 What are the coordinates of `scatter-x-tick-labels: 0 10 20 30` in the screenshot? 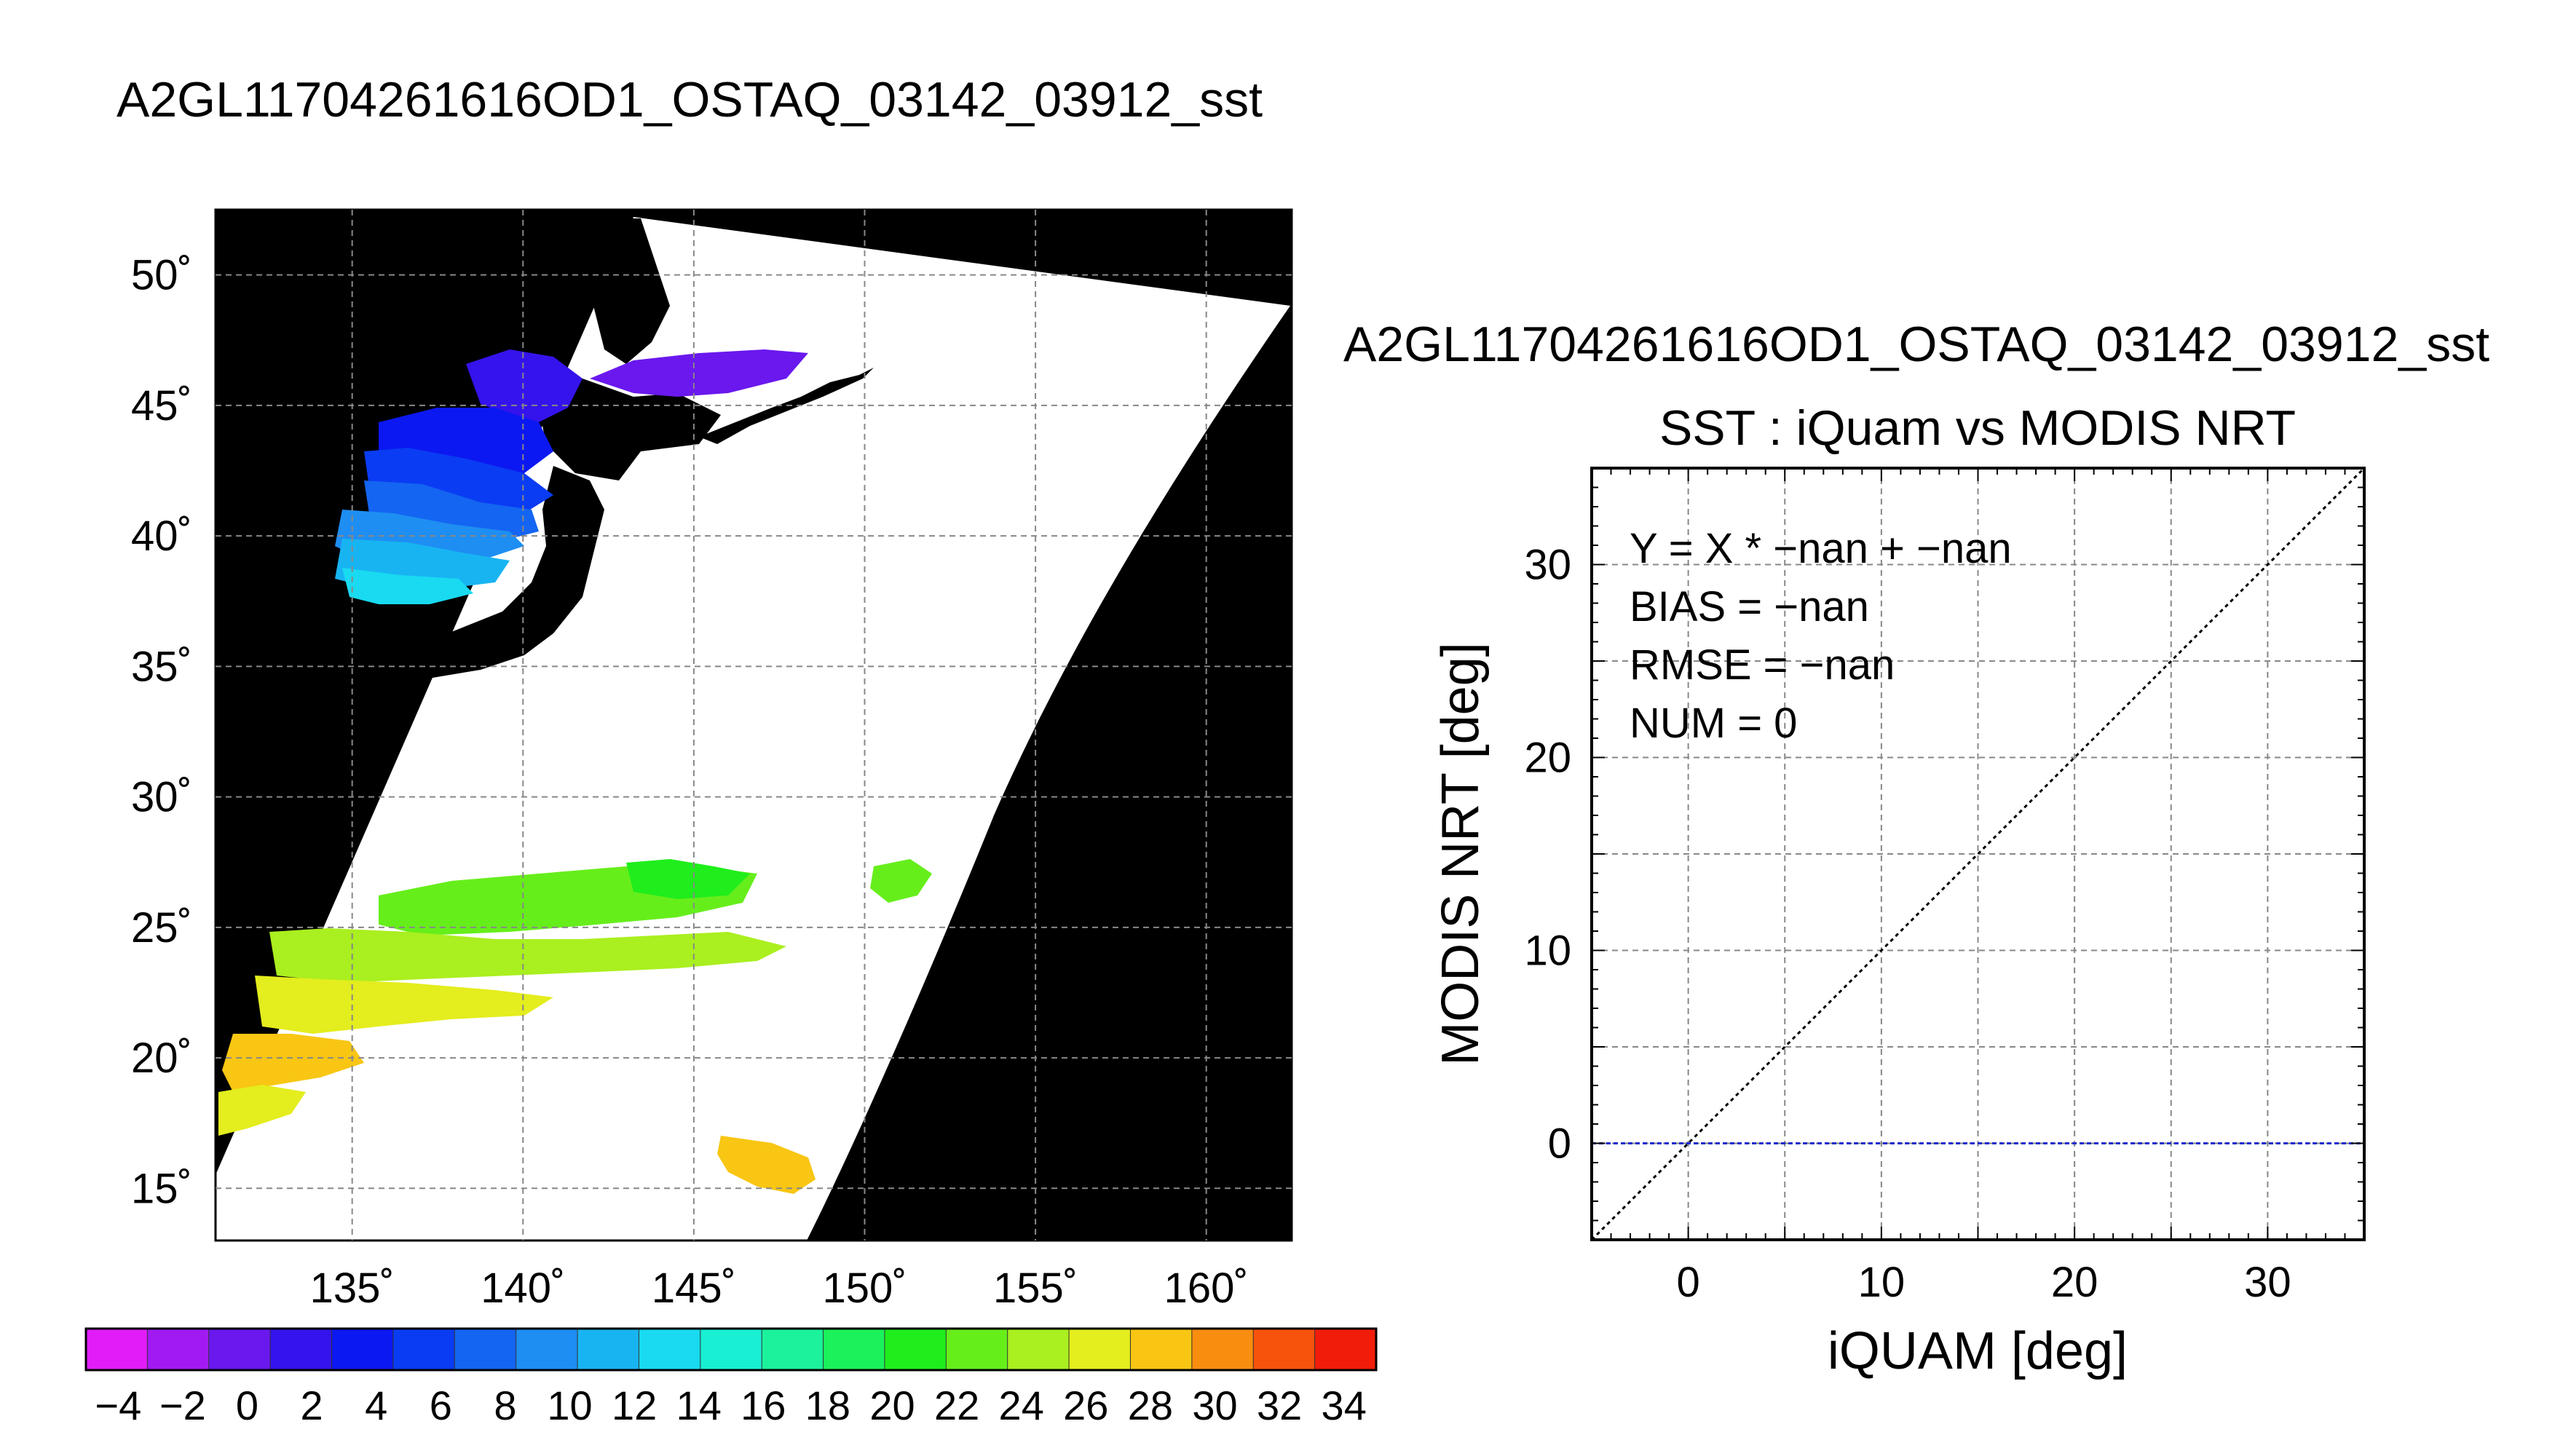 It's located at (1983, 1282).